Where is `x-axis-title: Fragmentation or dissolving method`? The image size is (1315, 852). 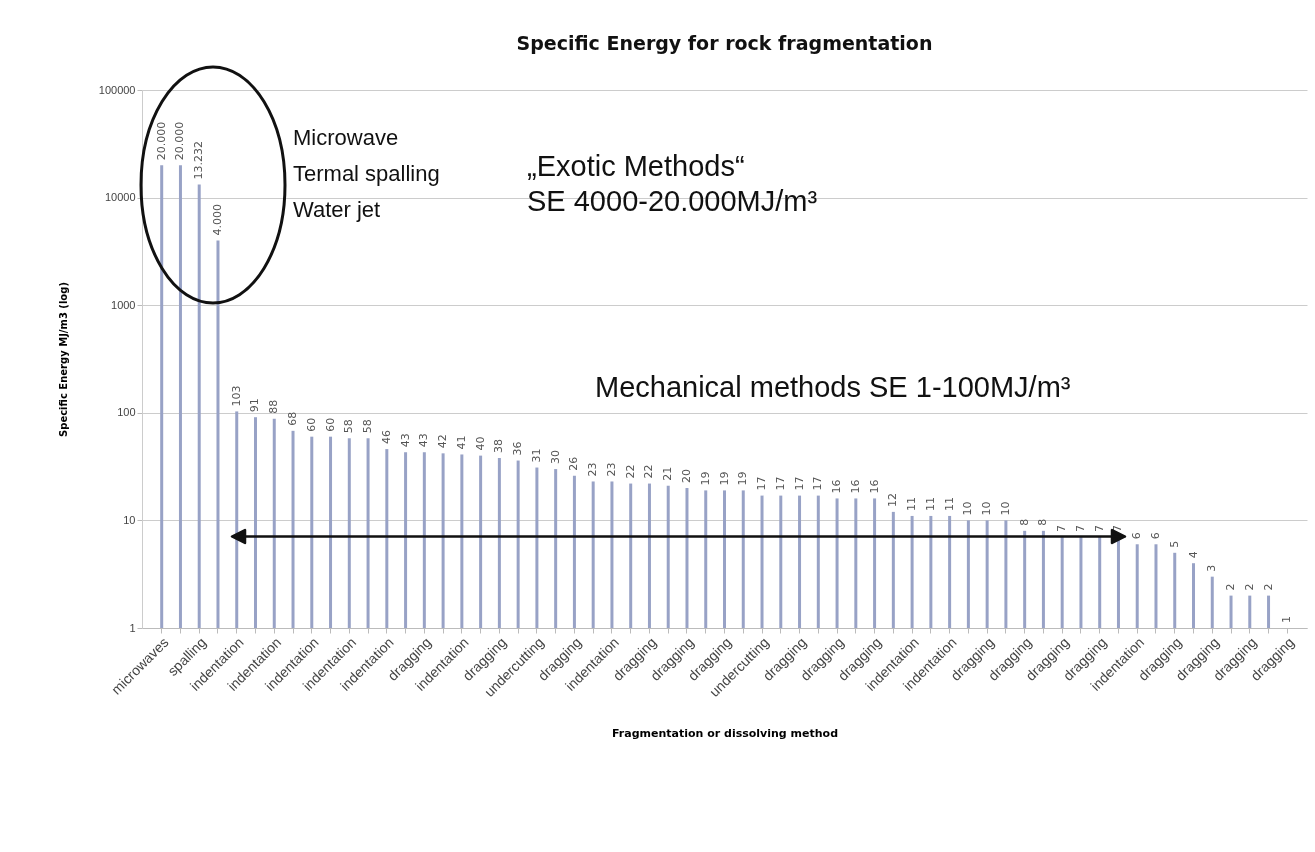 x-axis-title: Fragmentation or dissolving method is located at coordinates (725, 733).